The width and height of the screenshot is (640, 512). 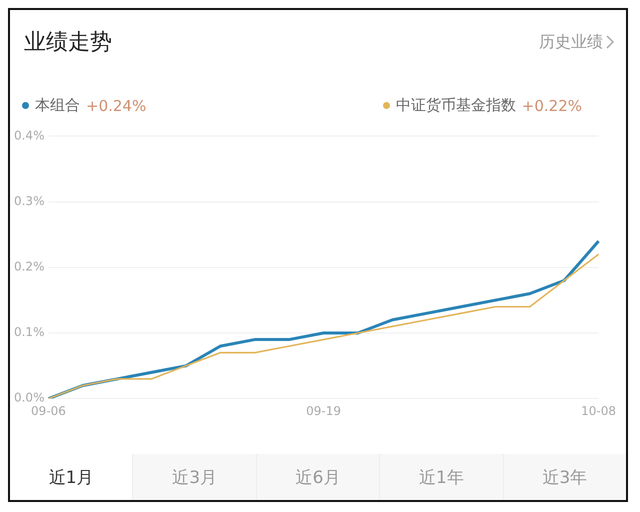 I want to click on text: 近3年, so click(x=564, y=477).